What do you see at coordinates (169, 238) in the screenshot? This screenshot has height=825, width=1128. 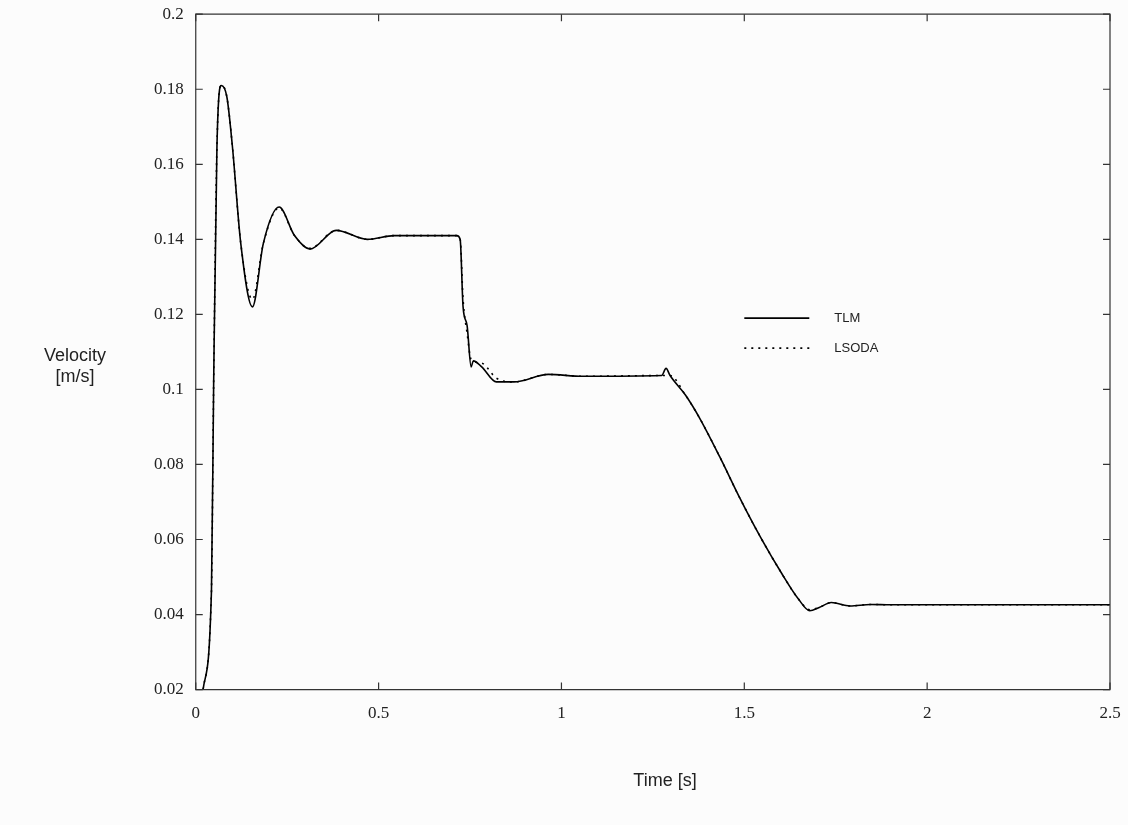 I see `y-tick-label: 0.14` at bounding box center [169, 238].